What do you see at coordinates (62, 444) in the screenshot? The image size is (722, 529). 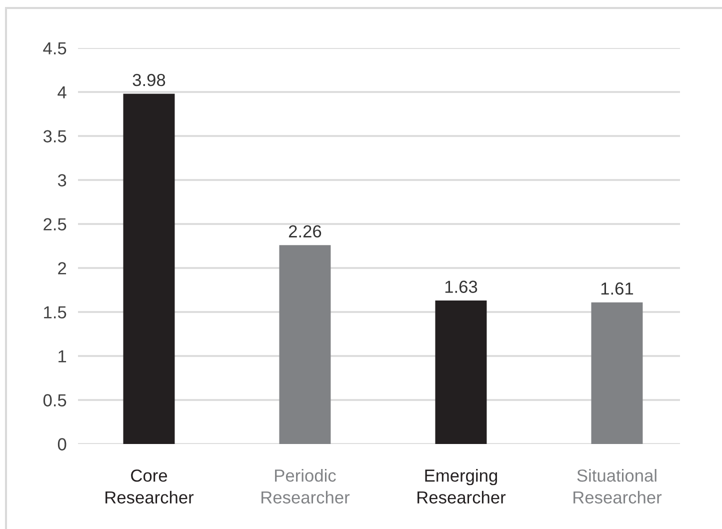 I see `y-tick-label: 0` at bounding box center [62, 444].